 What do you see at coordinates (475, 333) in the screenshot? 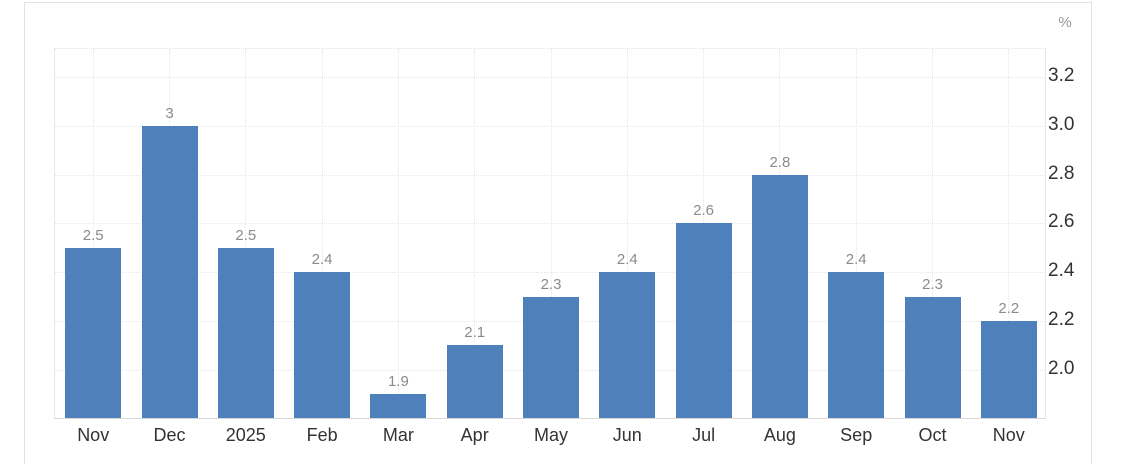
I see `bar-value-label-5: 2.1` at bounding box center [475, 333].